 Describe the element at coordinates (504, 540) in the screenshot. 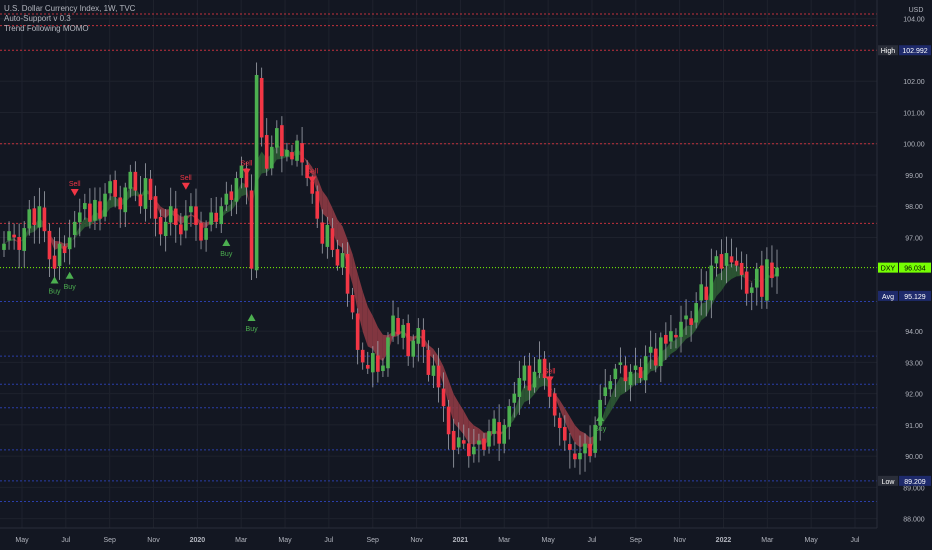

I see `time-tick-label: Mar` at that location.